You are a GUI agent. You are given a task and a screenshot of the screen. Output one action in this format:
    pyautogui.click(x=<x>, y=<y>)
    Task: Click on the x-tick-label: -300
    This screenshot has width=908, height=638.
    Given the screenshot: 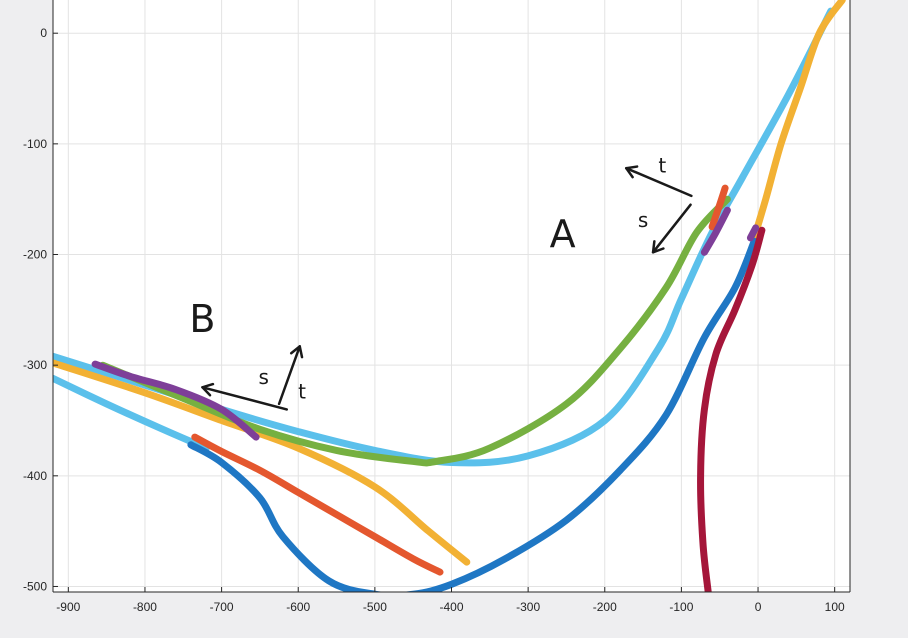 What is the action you would take?
    pyautogui.click(x=528, y=607)
    